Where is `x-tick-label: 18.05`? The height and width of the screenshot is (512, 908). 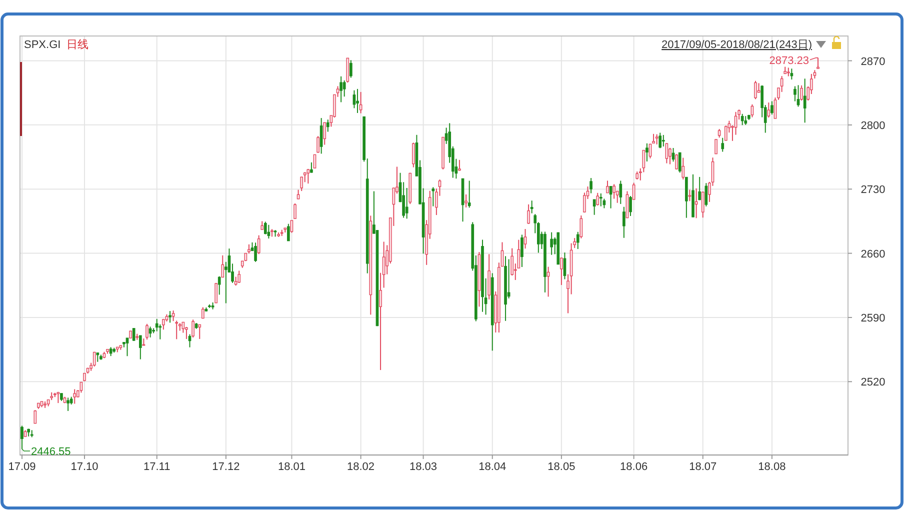
x-tick-label: 18.05 is located at coordinates (562, 467).